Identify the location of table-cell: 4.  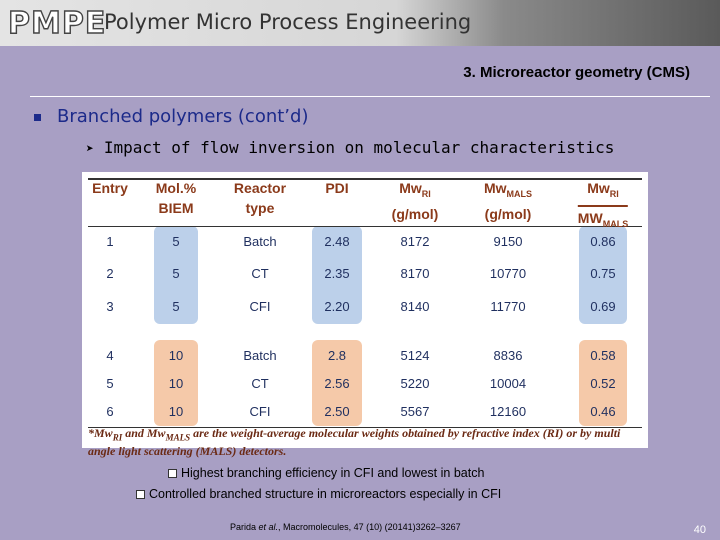
(110, 355).